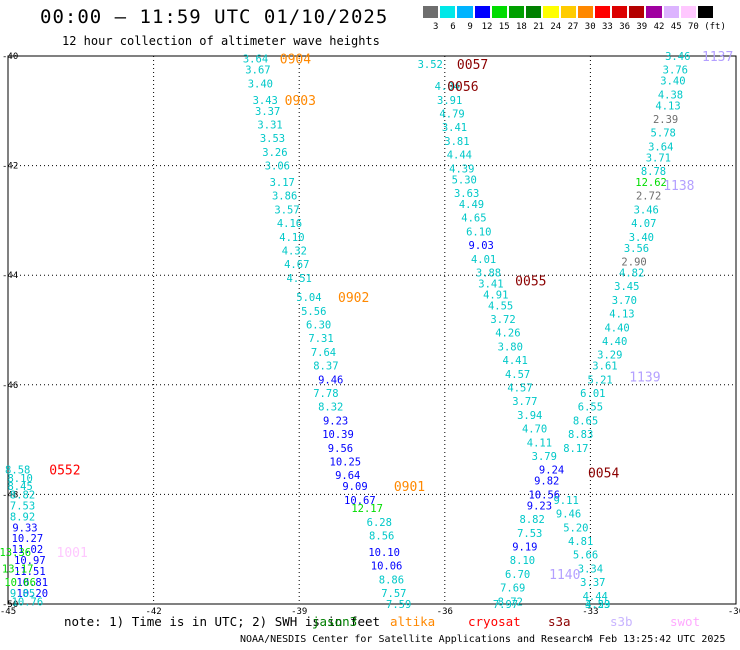 The image size is (740, 650). Describe the element at coordinates (551, 471) in the screenshot. I see `wave-height-value: 9.24` at that location.